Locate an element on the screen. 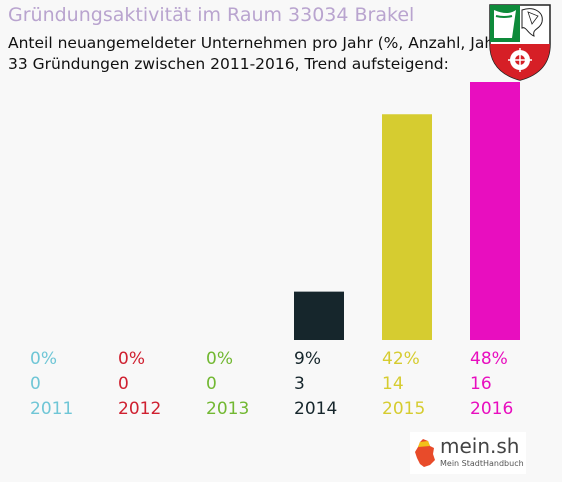 This screenshot has width=562, height=482. bar-2015 is located at coordinates (407, 227).